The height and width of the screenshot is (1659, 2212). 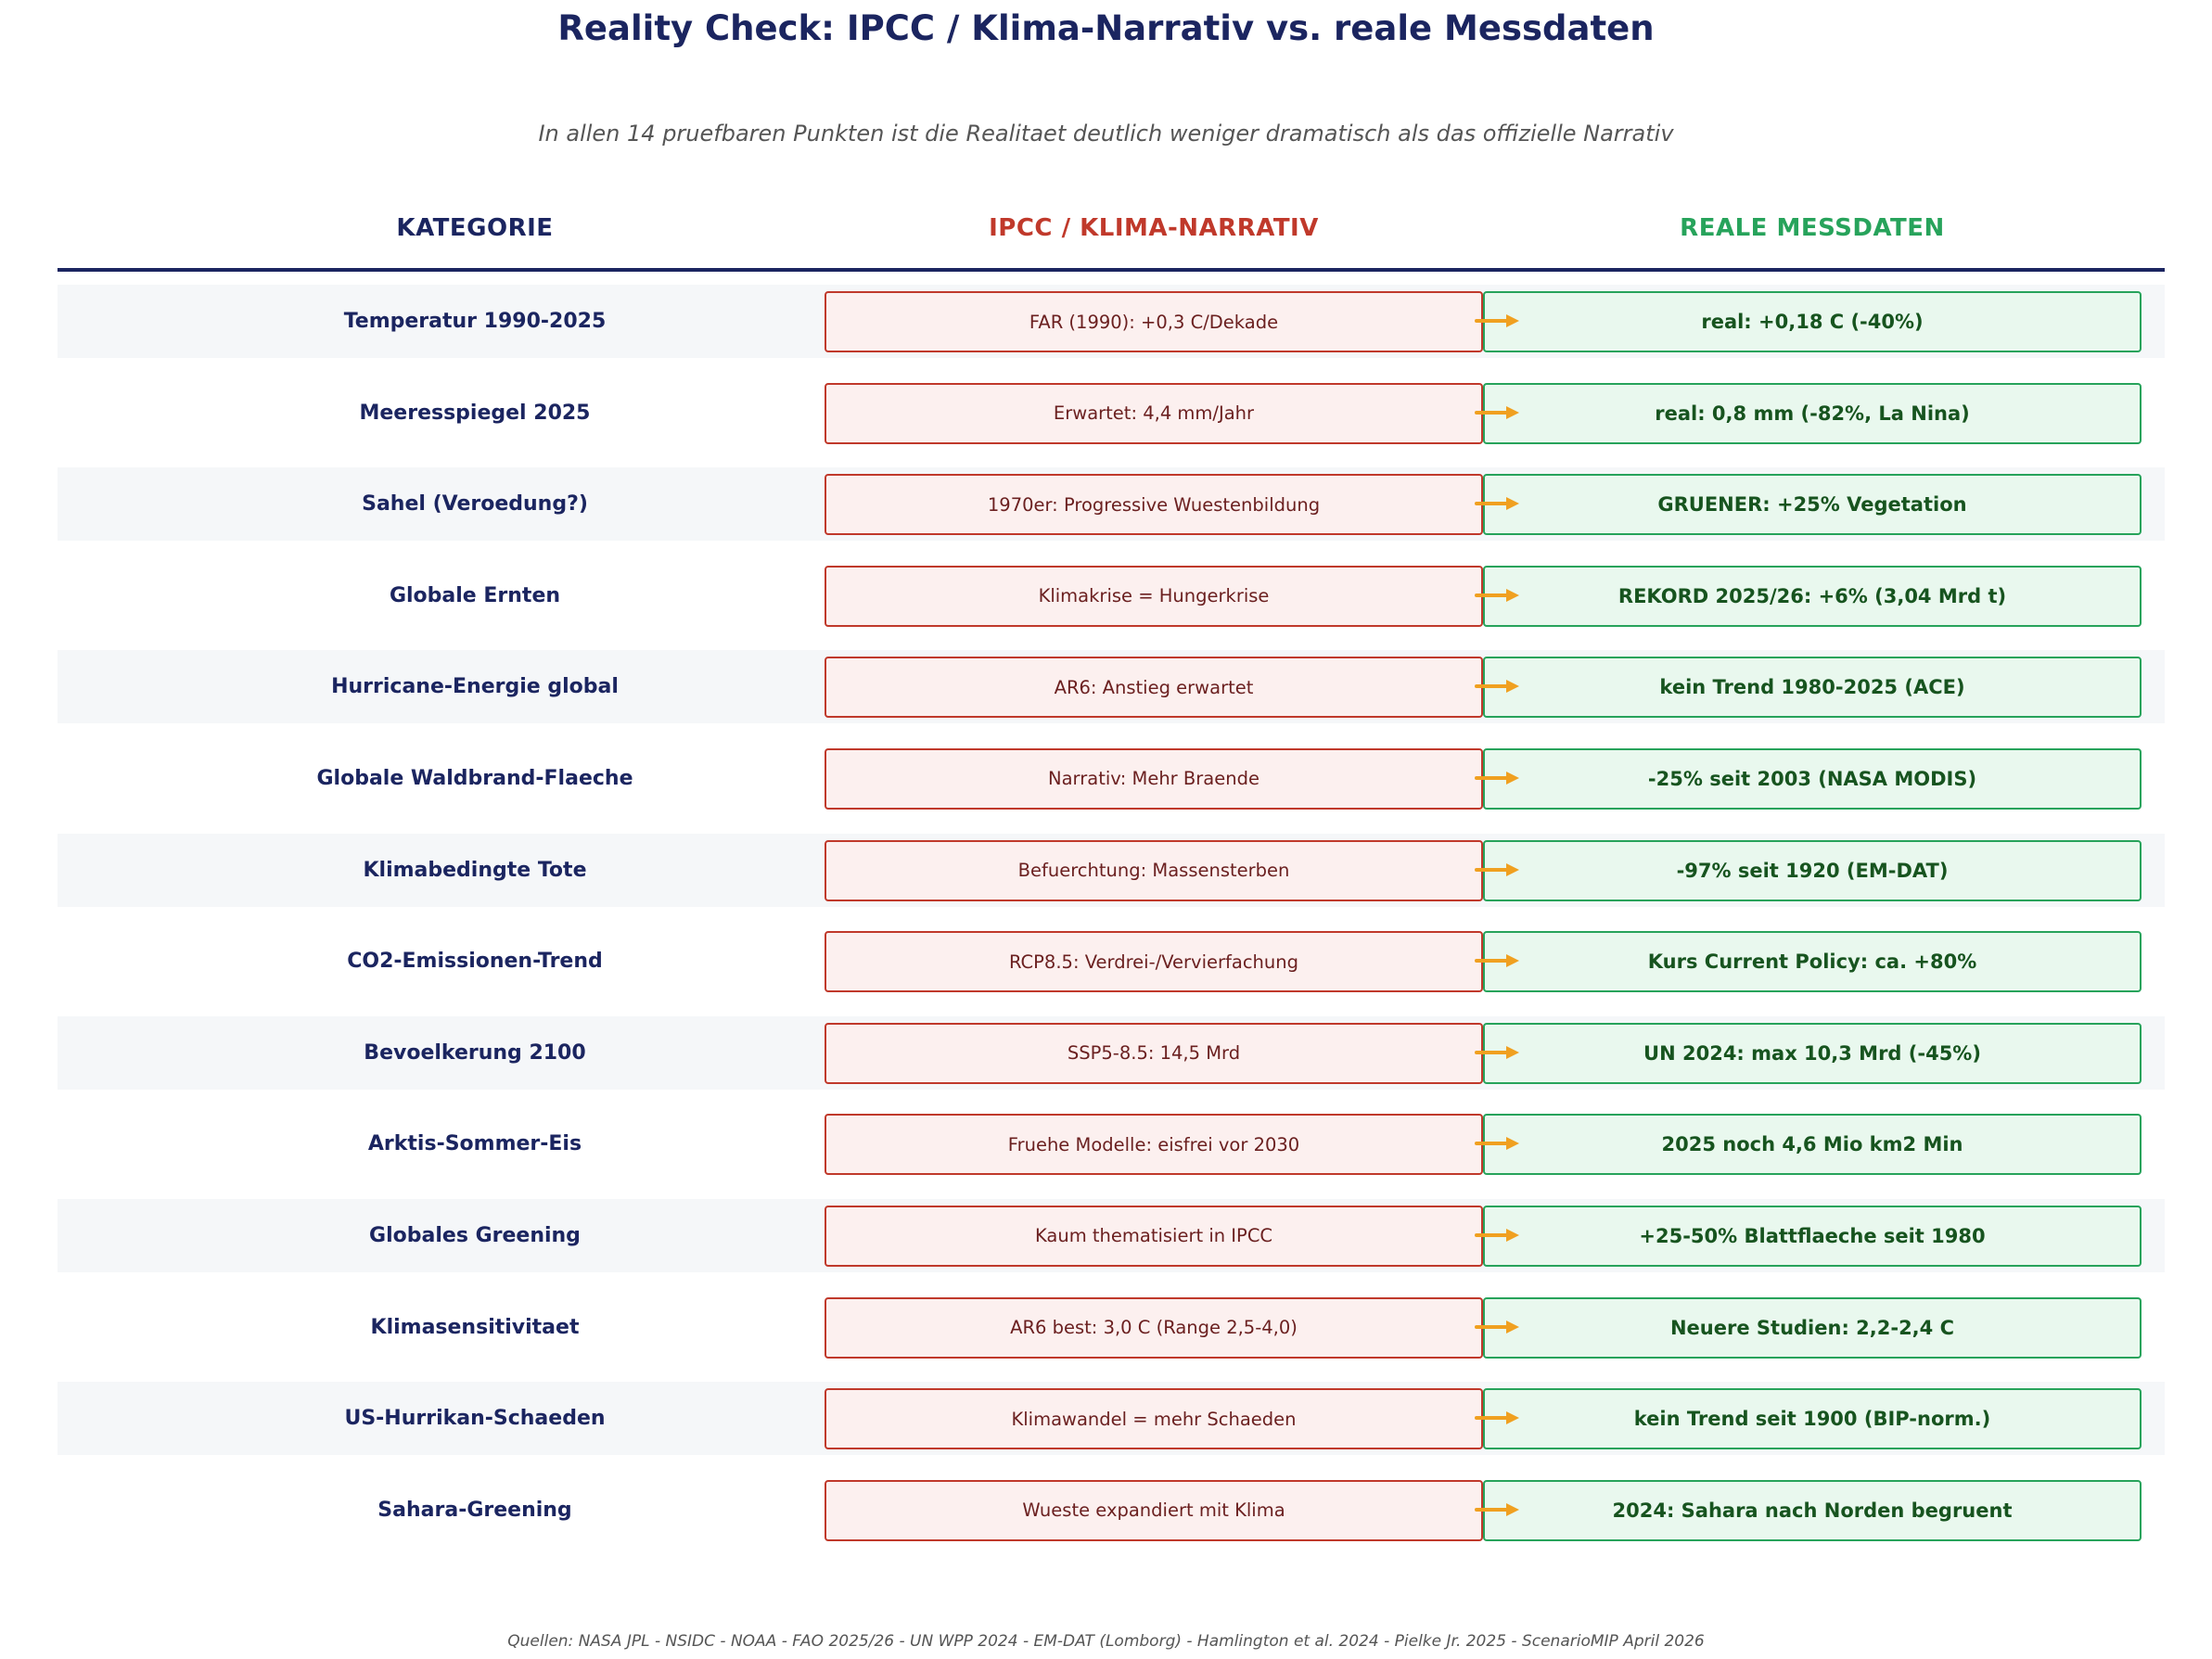 I want to click on narrative-box: Erwartet: 4,4 mm/Jahr, so click(x=1154, y=413).